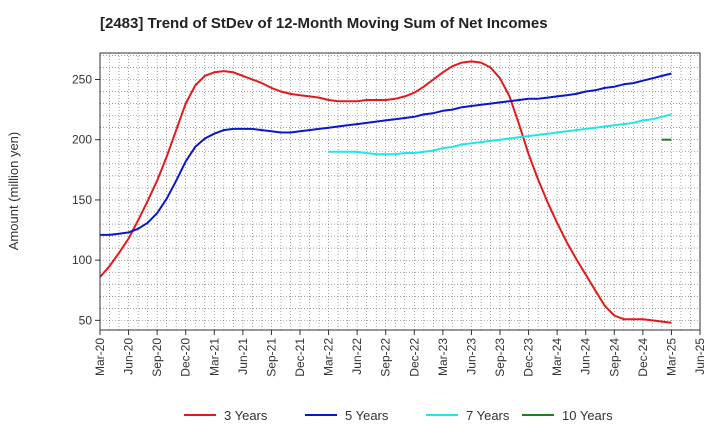 The height and width of the screenshot is (440, 720). Describe the element at coordinates (587, 415) in the screenshot. I see `legend-label-10-years: 10 Years` at that location.